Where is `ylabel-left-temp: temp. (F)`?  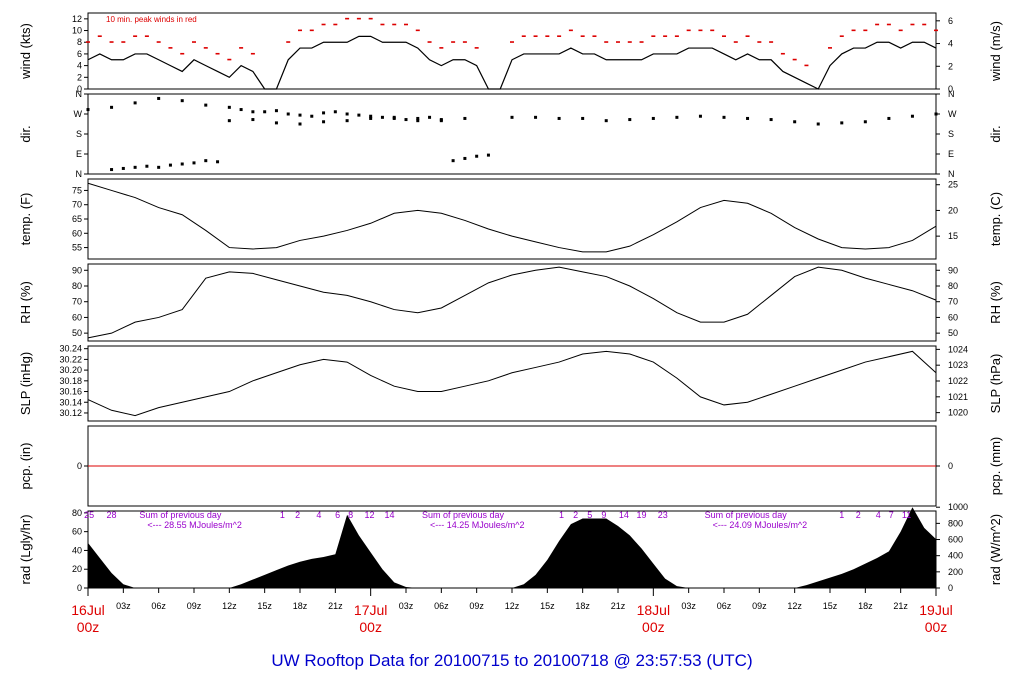 ylabel-left-temp: temp. (F) is located at coordinates (25, 219).